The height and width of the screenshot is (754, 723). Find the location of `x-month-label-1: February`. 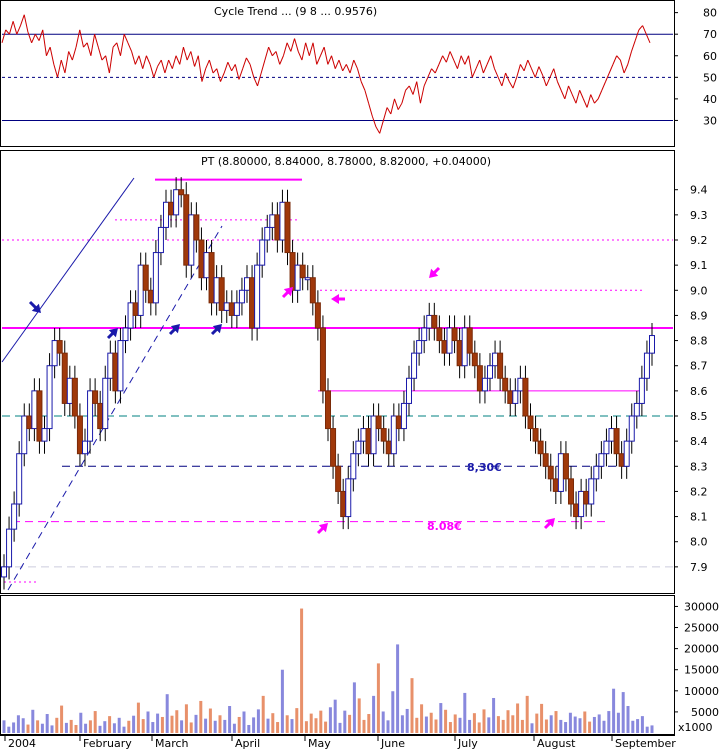

x-month-label-1: February is located at coordinates (107, 743).